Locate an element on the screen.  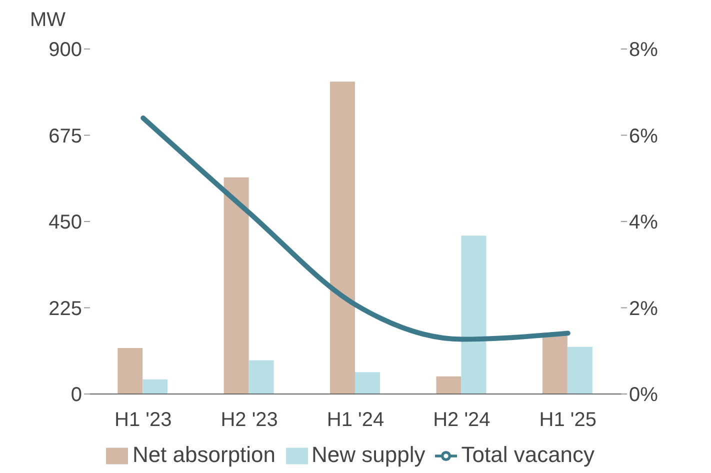
y2-tick-label: 2% is located at coordinates (643, 309).